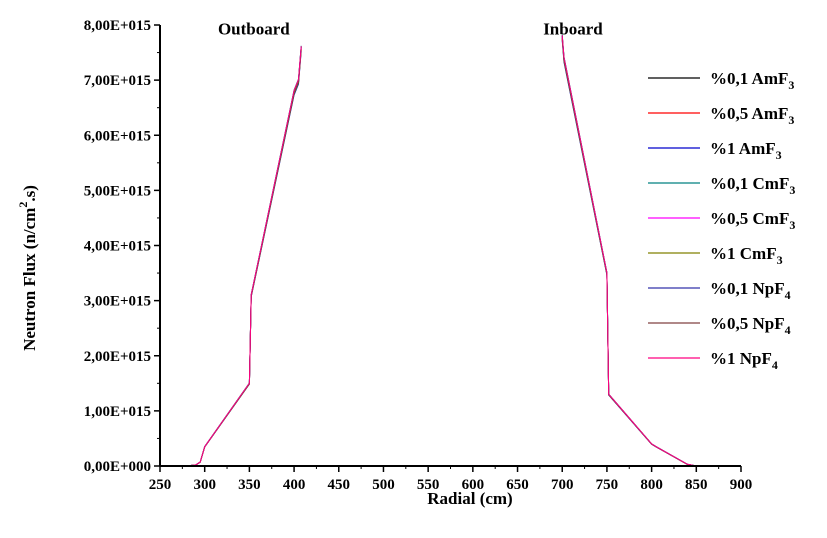  I want to click on x-tick-label: 750, so click(607, 485).